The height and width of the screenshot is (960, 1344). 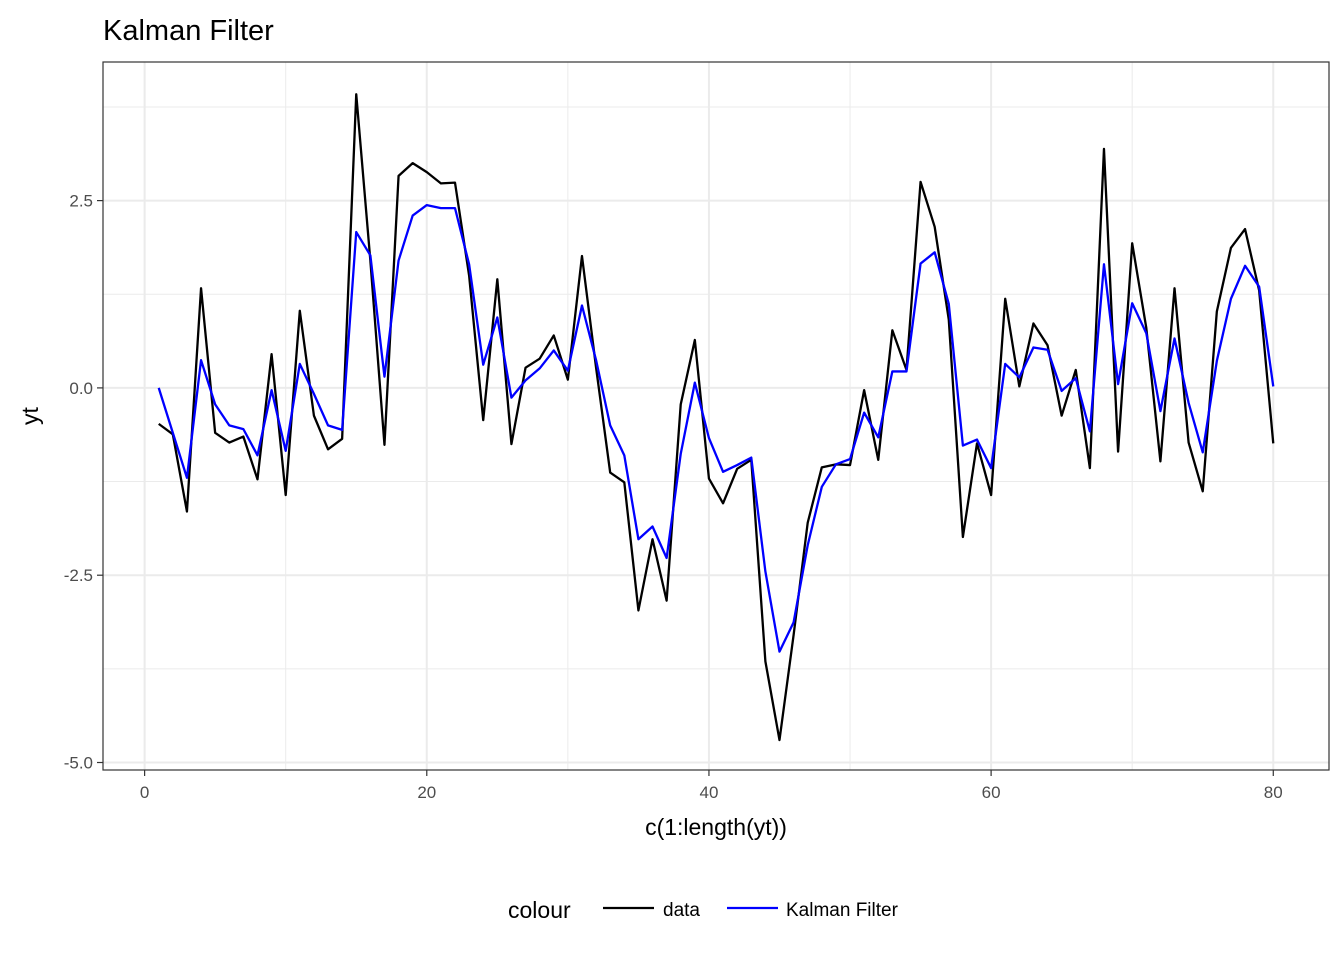 I want to click on x-tick-label: 20, so click(x=426, y=792).